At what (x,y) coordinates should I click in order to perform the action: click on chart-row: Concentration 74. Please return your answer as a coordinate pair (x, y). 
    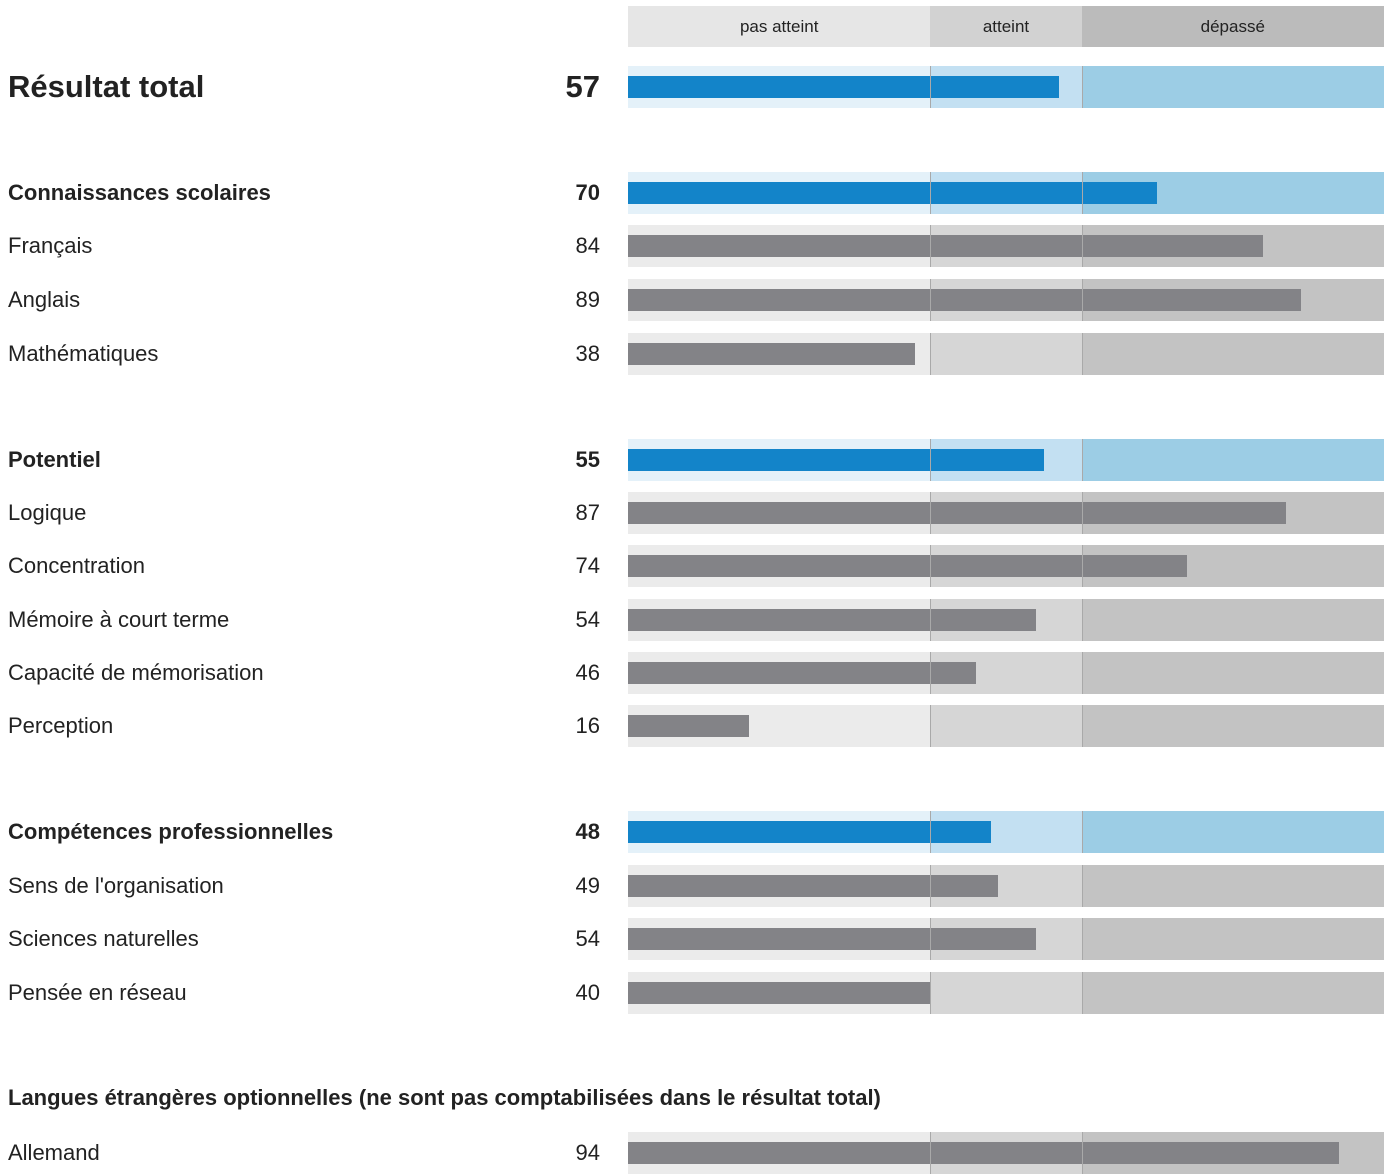
    Looking at the image, I should click on (696, 566).